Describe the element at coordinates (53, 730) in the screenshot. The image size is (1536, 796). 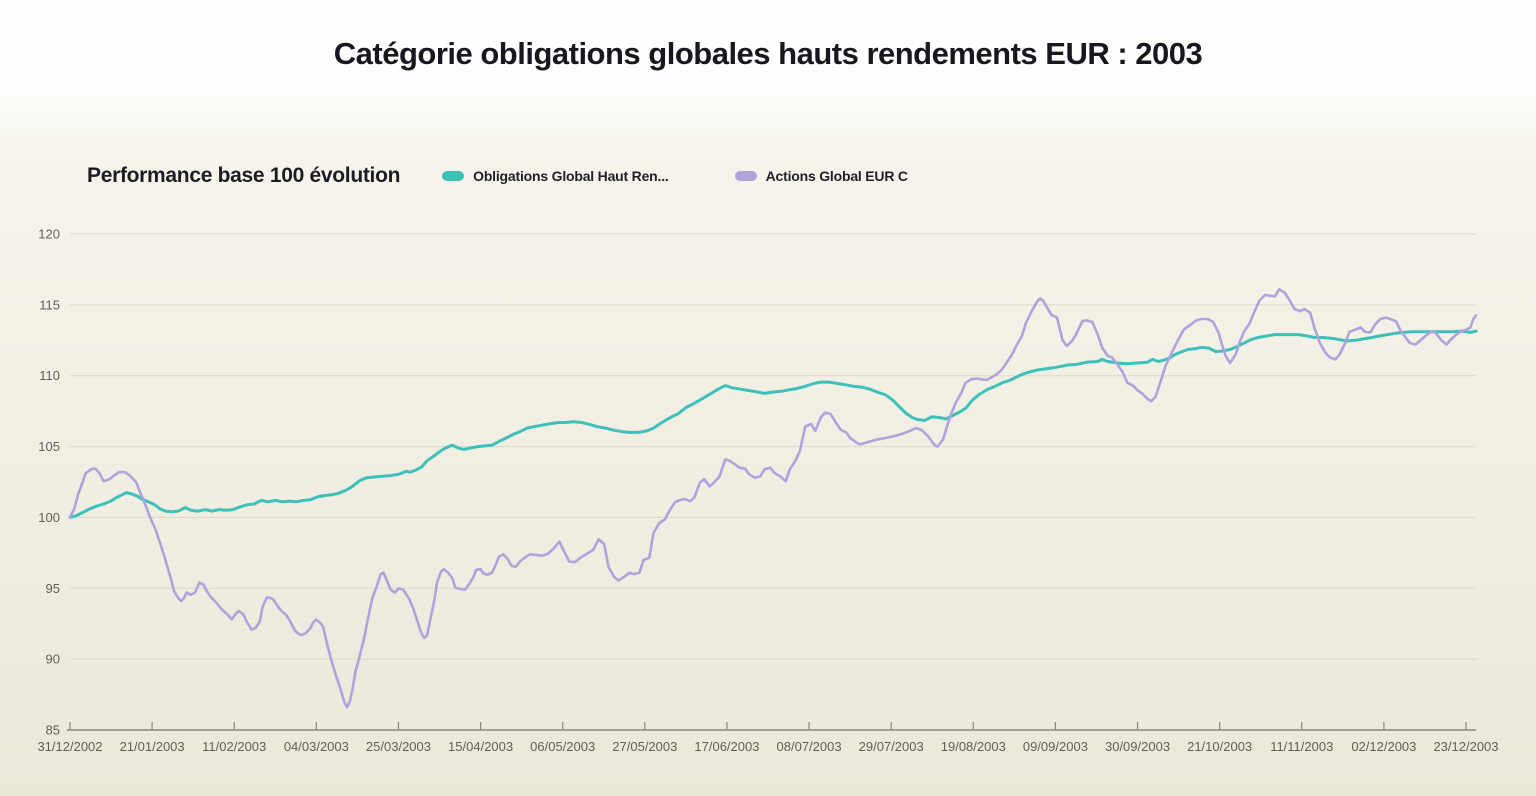
I see `y-axis-label-85: 85` at that location.